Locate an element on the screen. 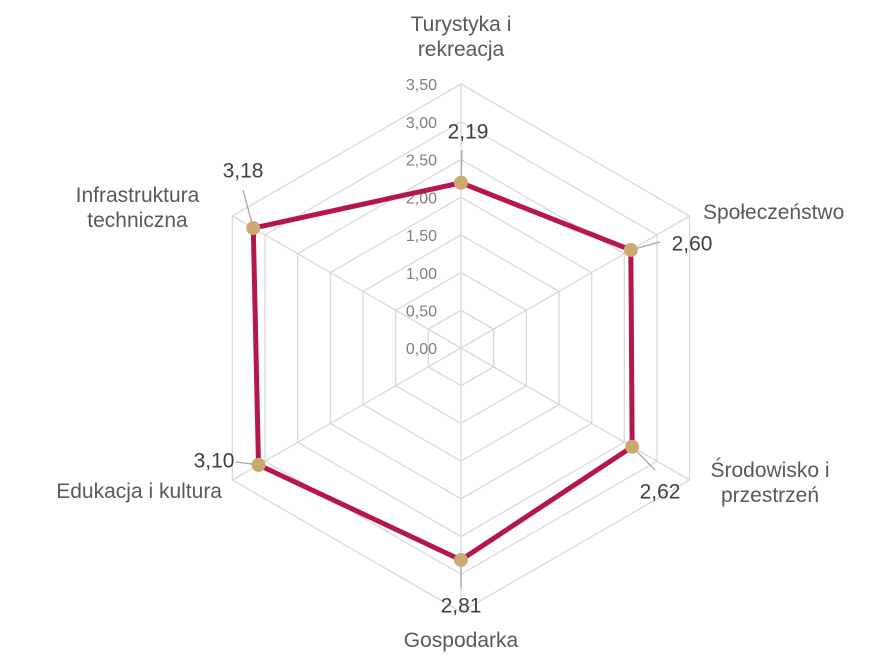 The image size is (883, 655). tick-label: 0,50 is located at coordinates (421, 312).